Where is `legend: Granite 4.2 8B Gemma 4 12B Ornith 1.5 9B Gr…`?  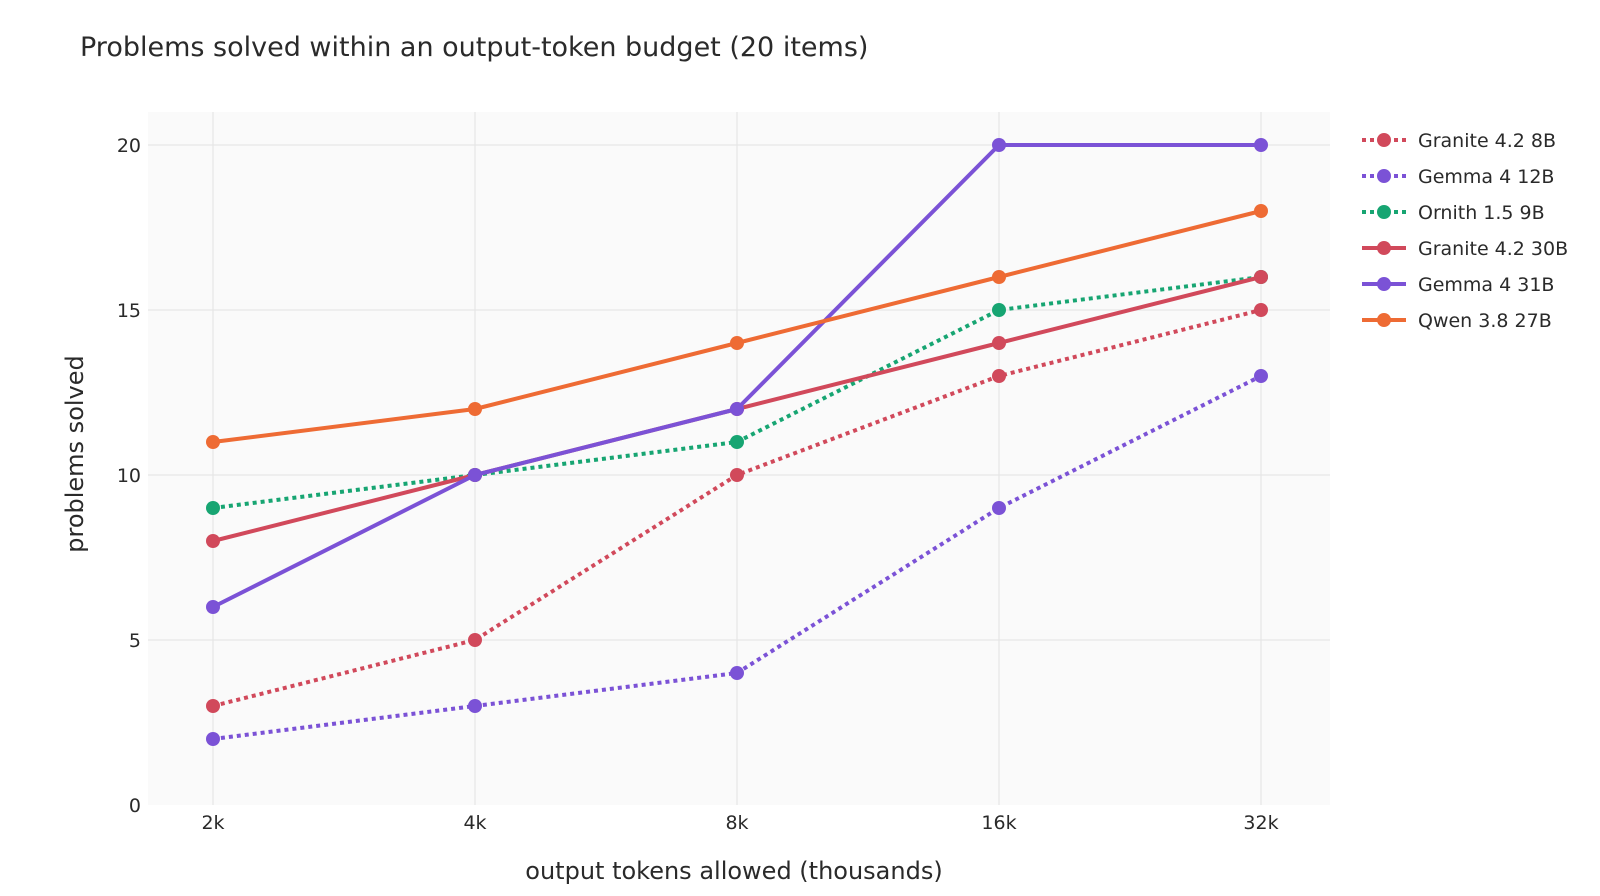
legend: Granite 4.2 8B Gemma 4 12B Ornith 1.5 9B Gr… is located at coordinates (1465, 231).